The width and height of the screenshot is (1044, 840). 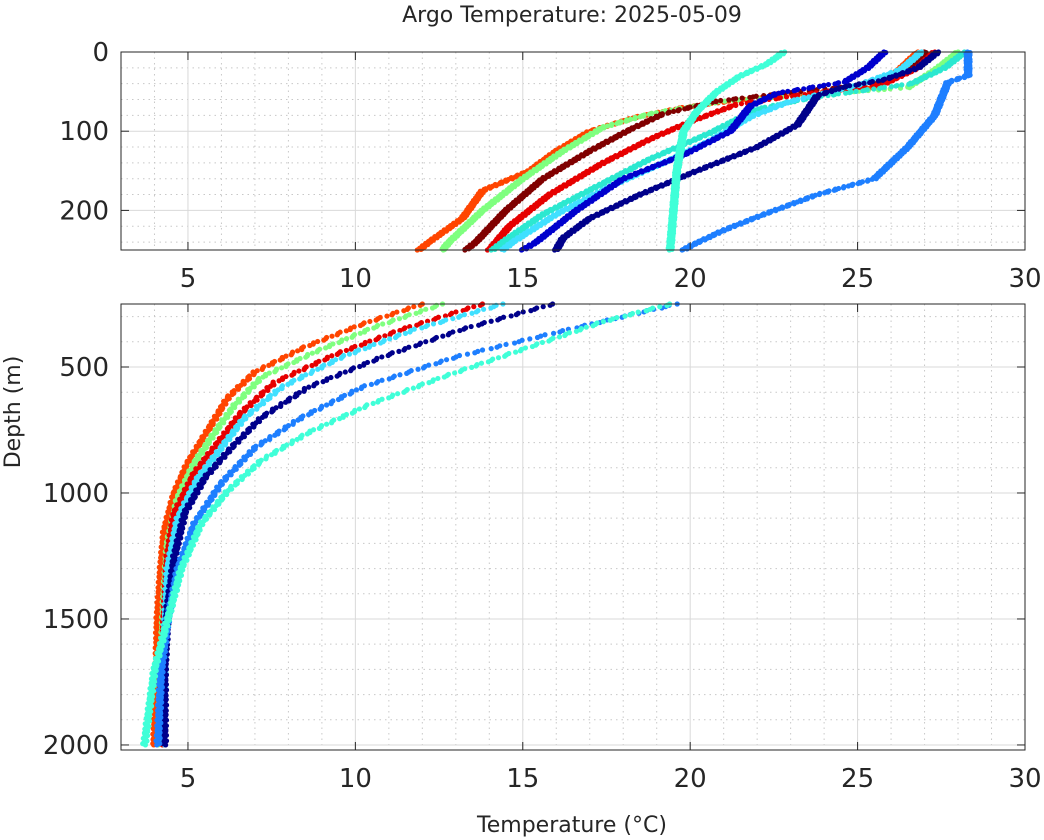 What do you see at coordinates (84, 211) in the screenshot?
I see `y-tick-label: 200` at bounding box center [84, 211].